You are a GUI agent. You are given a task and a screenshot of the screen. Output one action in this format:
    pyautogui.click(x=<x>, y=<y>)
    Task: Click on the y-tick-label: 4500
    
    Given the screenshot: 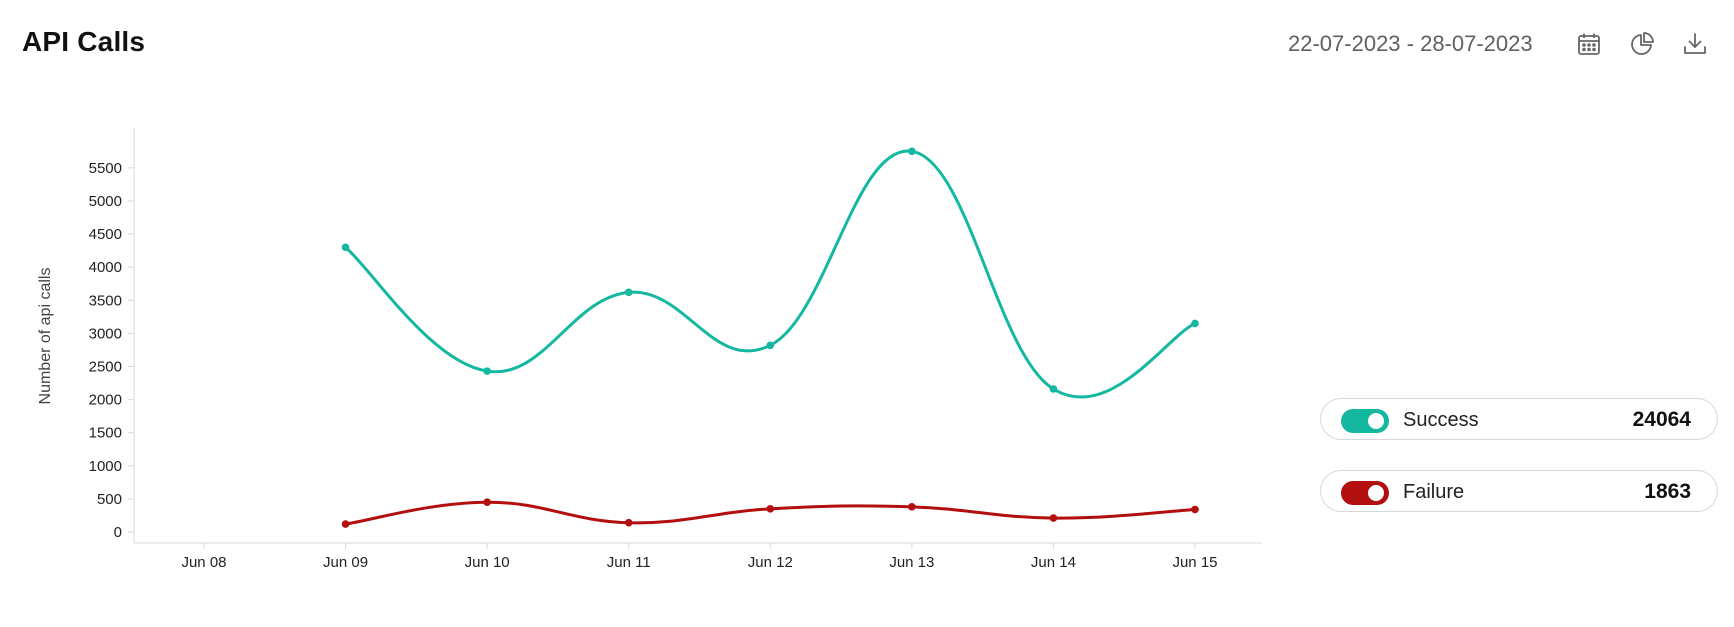 What is the action you would take?
    pyautogui.click(x=105, y=234)
    